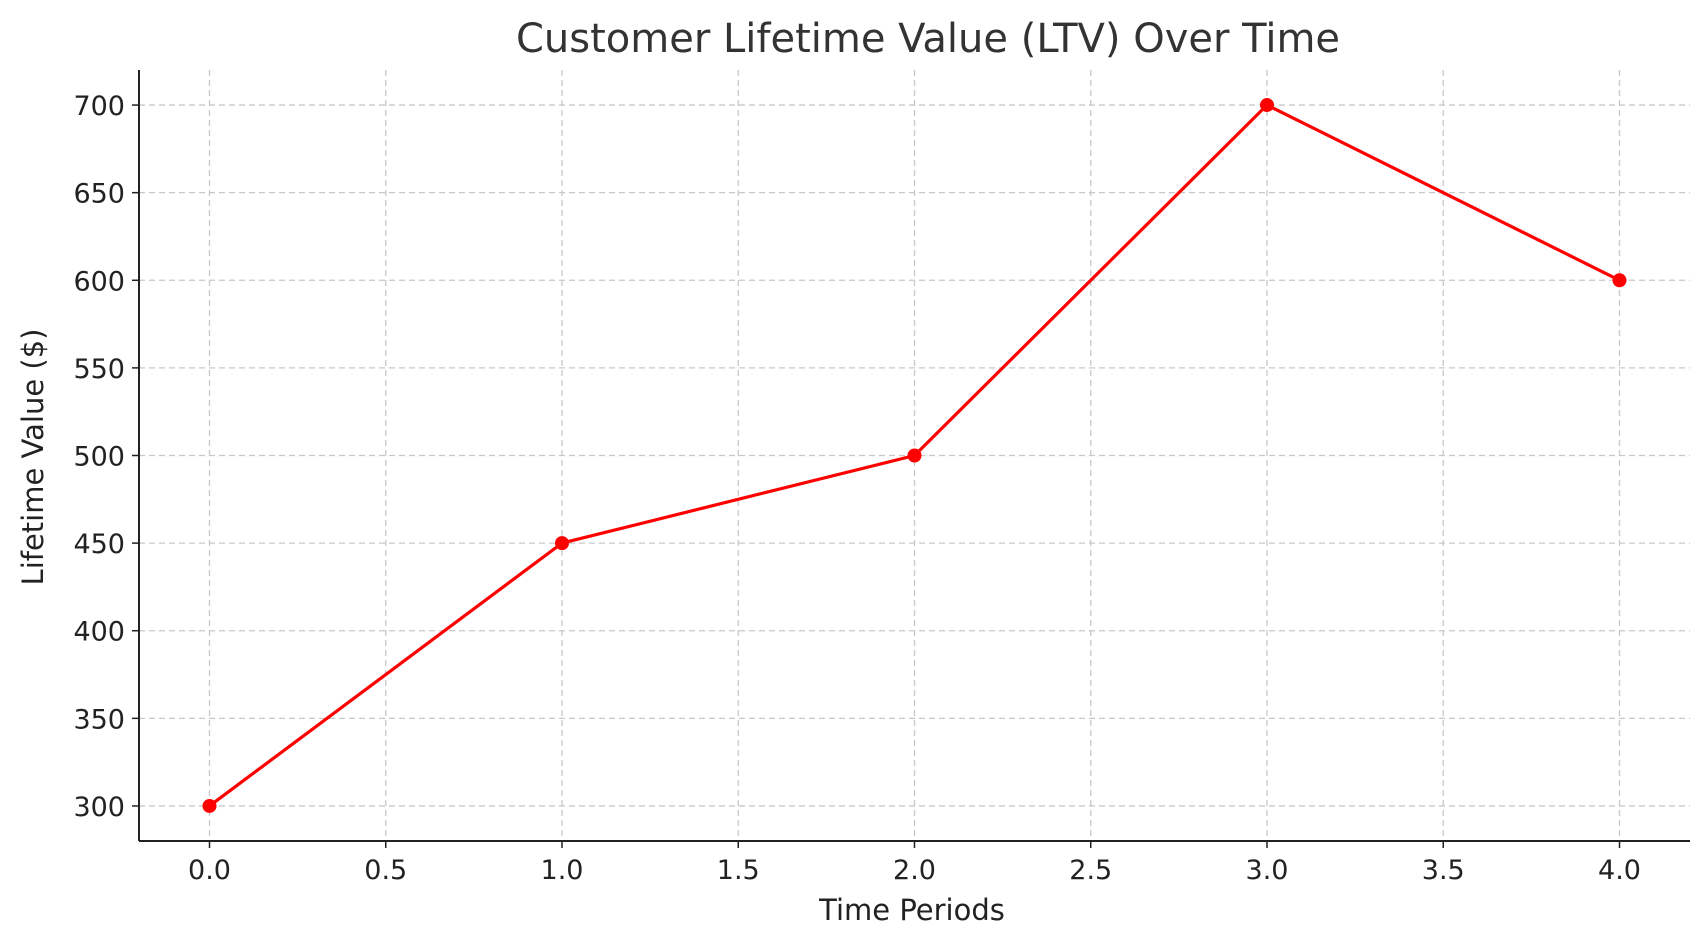 This screenshot has width=1707, height=947. I want to click on x-tick-label: 4.0, so click(1619, 870).